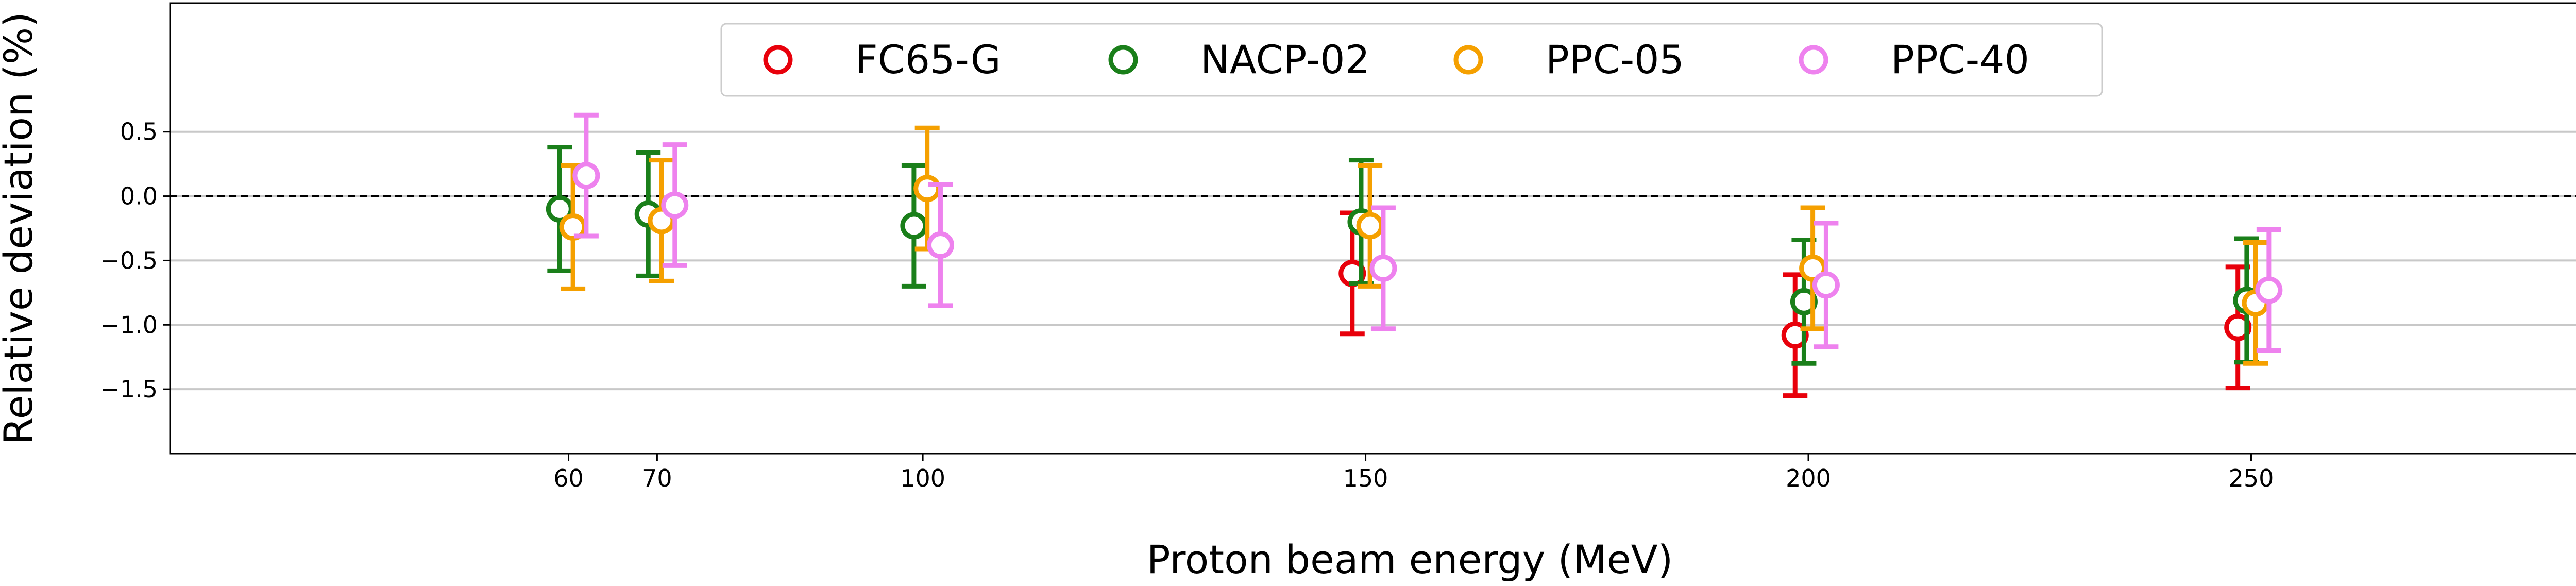  What do you see at coordinates (1615, 60) in the screenshot?
I see `legend-label: PPC-05` at bounding box center [1615, 60].